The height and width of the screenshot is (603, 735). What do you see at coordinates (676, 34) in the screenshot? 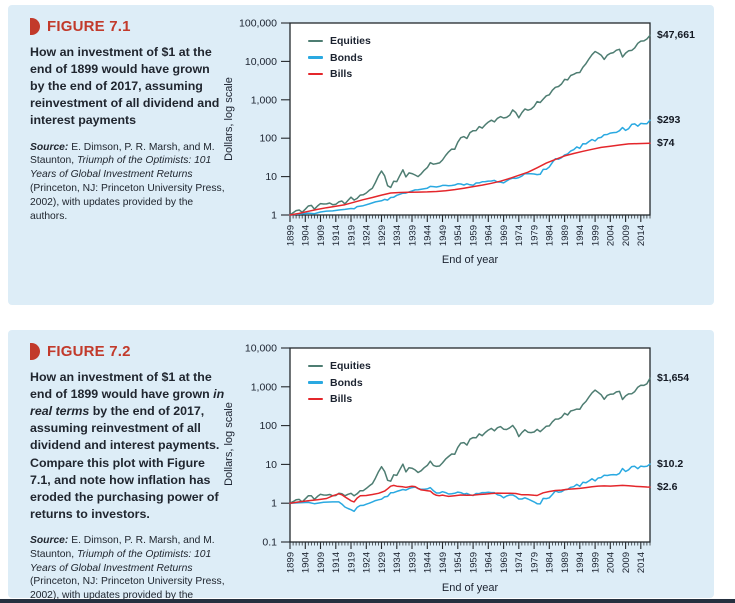
I see `end-value-equities: $47,661` at bounding box center [676, 34].